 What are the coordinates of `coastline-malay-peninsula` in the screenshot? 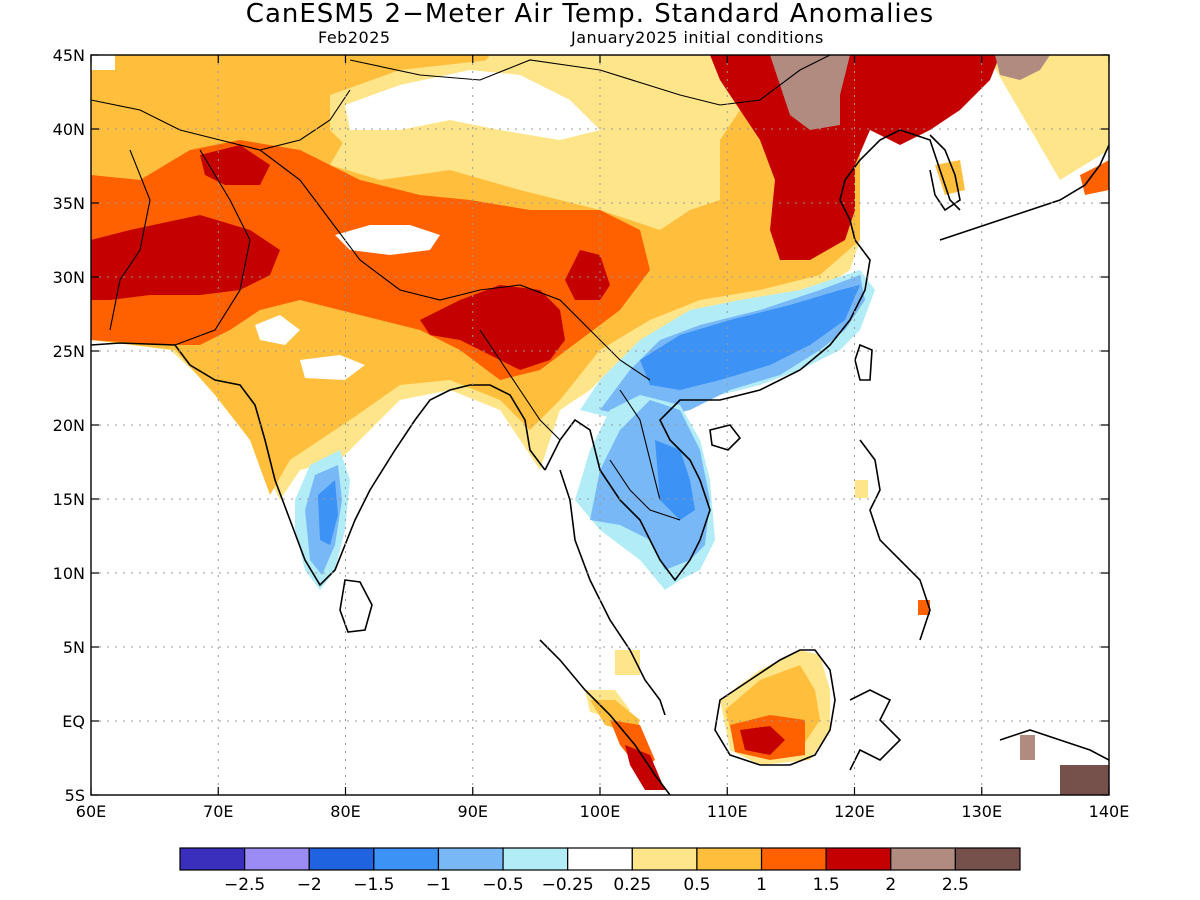 It's located at (612, 592).